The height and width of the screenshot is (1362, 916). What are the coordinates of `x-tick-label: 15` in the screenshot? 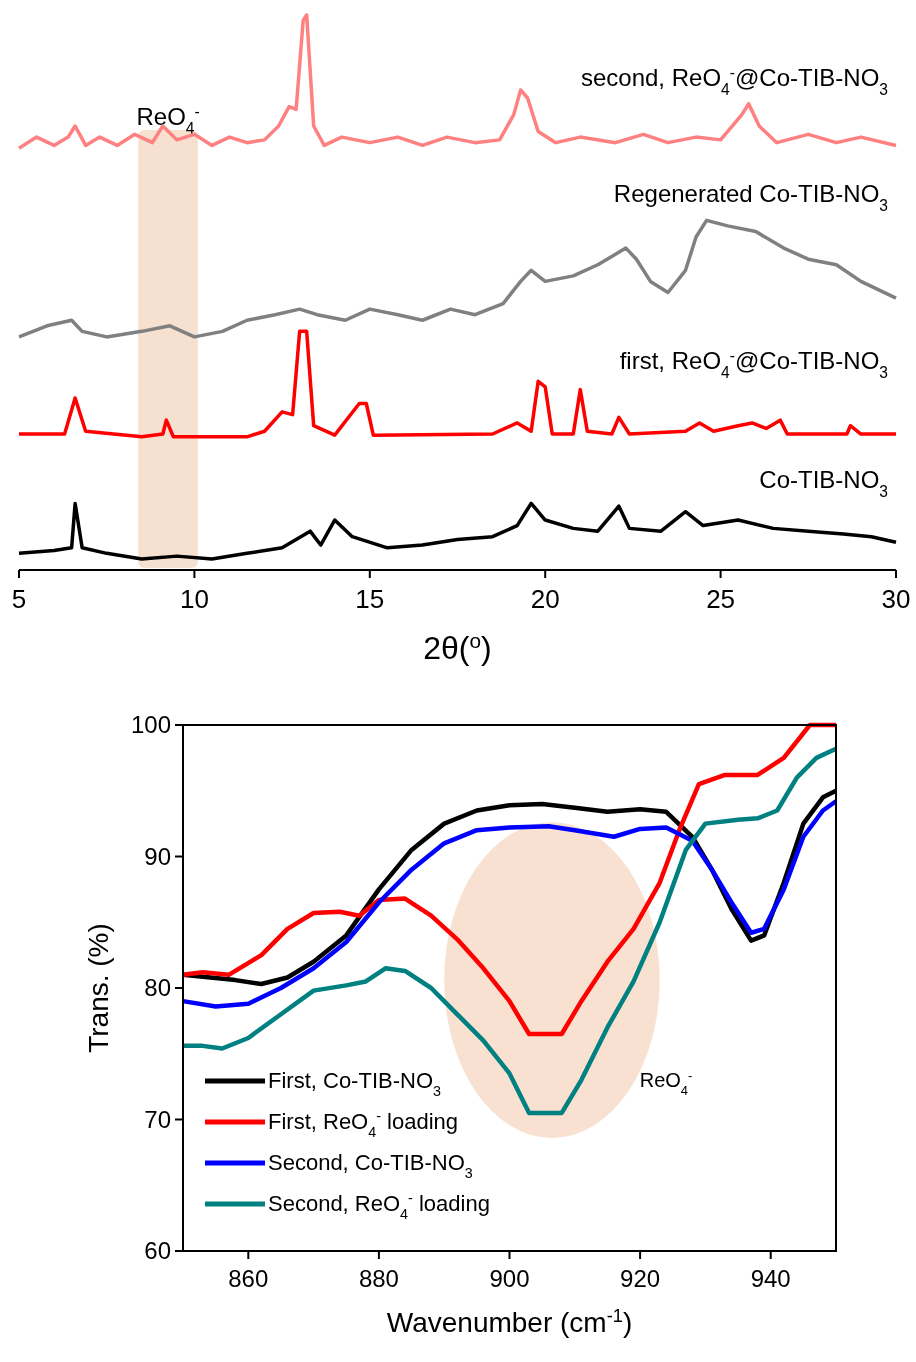 It's located at (370, 599).